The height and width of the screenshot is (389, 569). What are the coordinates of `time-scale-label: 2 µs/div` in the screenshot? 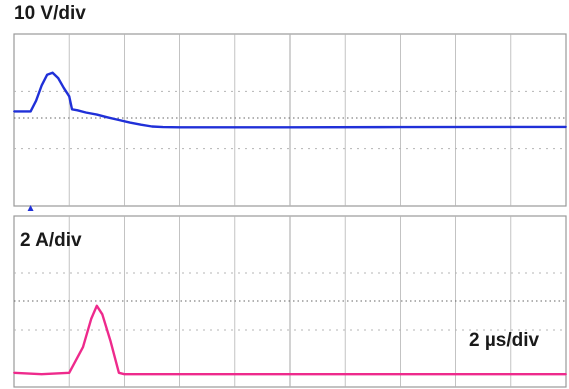 It's located at (504, 340).